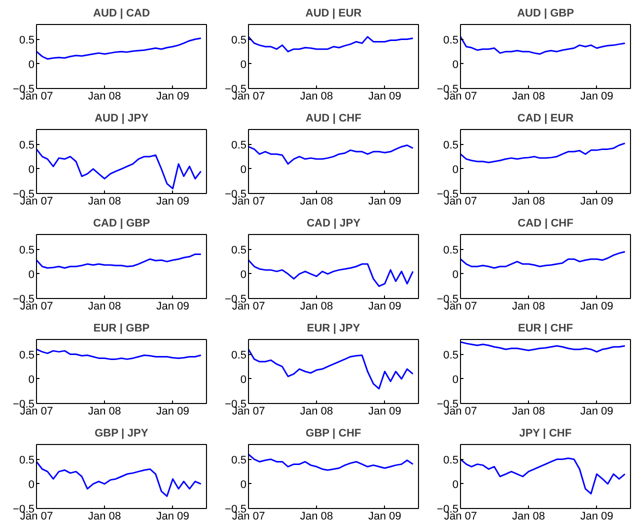  I want to click on chart-title: EUR | GBP, so click(121, 328).